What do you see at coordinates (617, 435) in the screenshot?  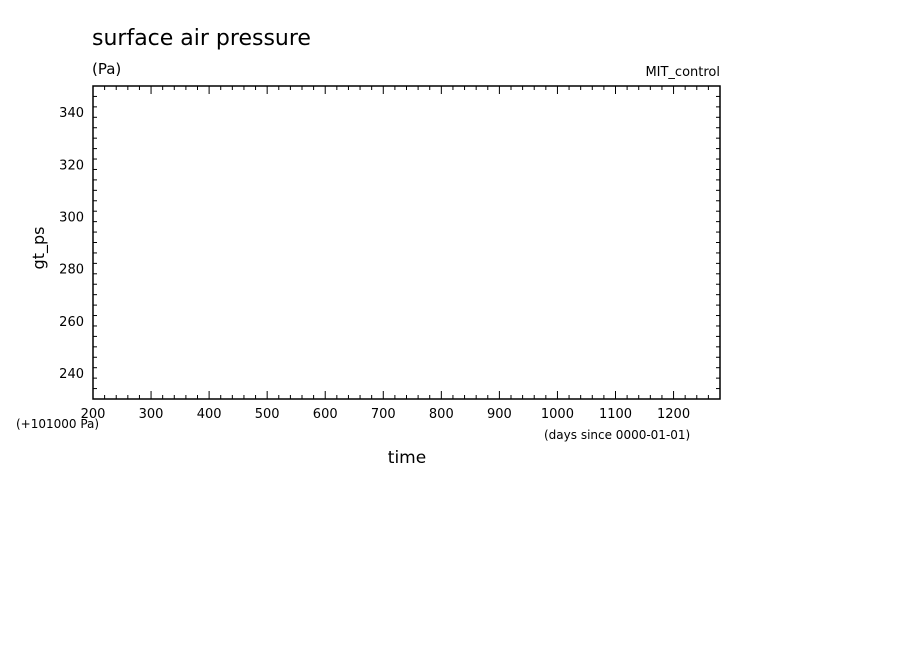 I see `x-units-label: (days since 0000-01-01)` at bounding box center [617, 435].